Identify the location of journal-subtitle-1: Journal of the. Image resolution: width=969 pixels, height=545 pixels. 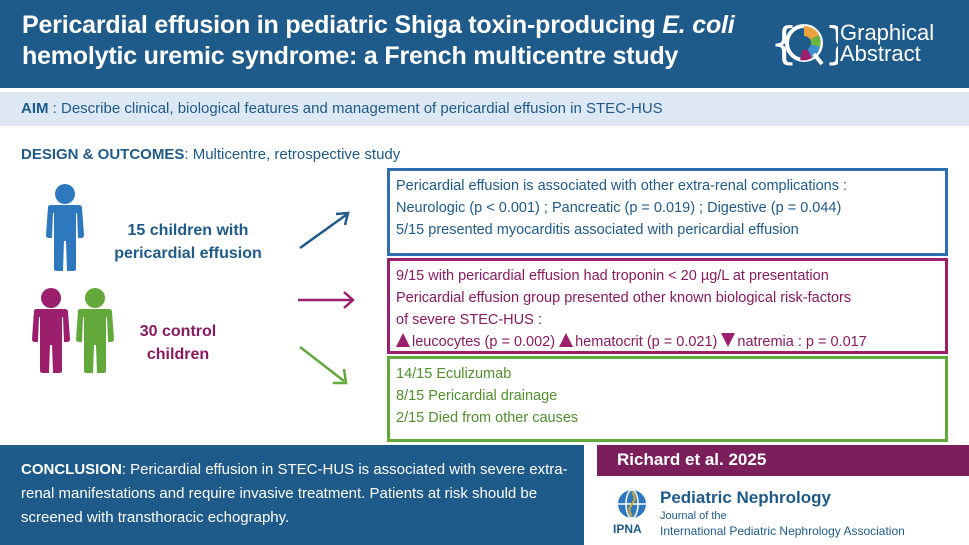
(693, 516).